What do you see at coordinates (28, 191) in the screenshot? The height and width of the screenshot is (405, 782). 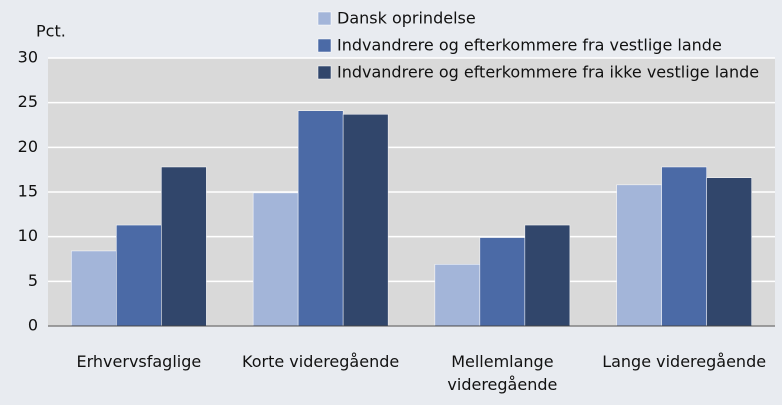 I see `y-tick-label: 15` at bounding box center [28, 191].